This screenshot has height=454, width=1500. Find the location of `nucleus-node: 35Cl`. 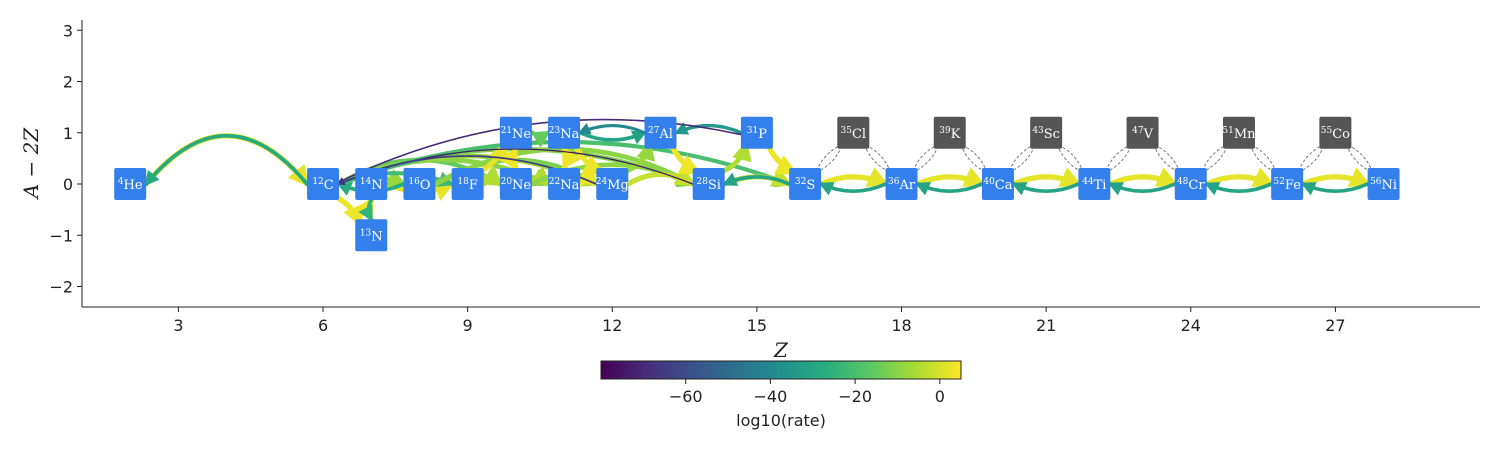

nucleus-node: 35Cl is located at coordinates (853, 132).